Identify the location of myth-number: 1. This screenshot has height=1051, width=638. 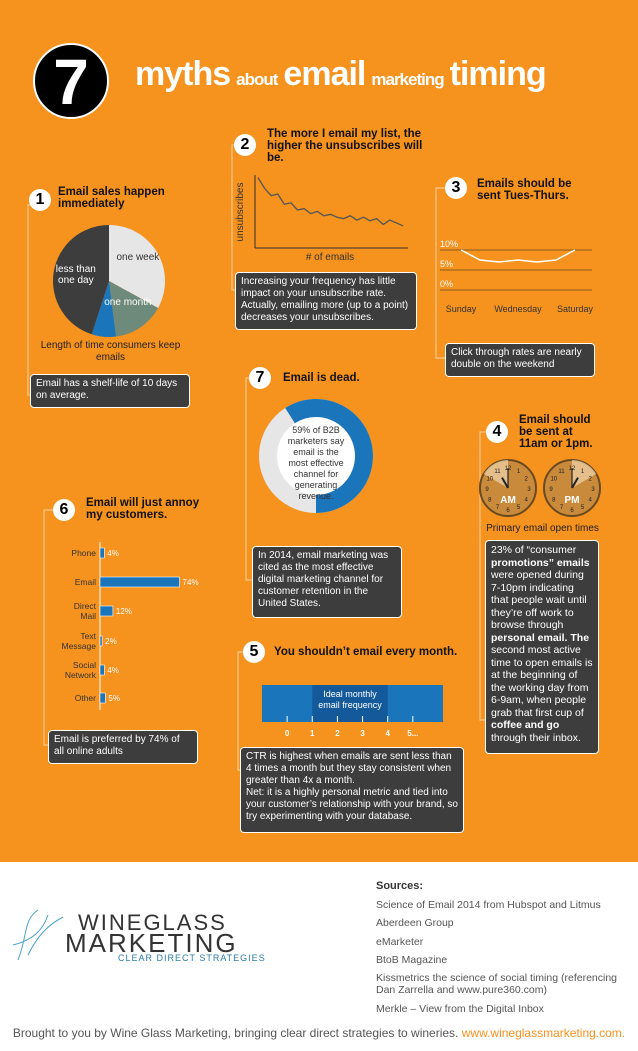
(40, 200).